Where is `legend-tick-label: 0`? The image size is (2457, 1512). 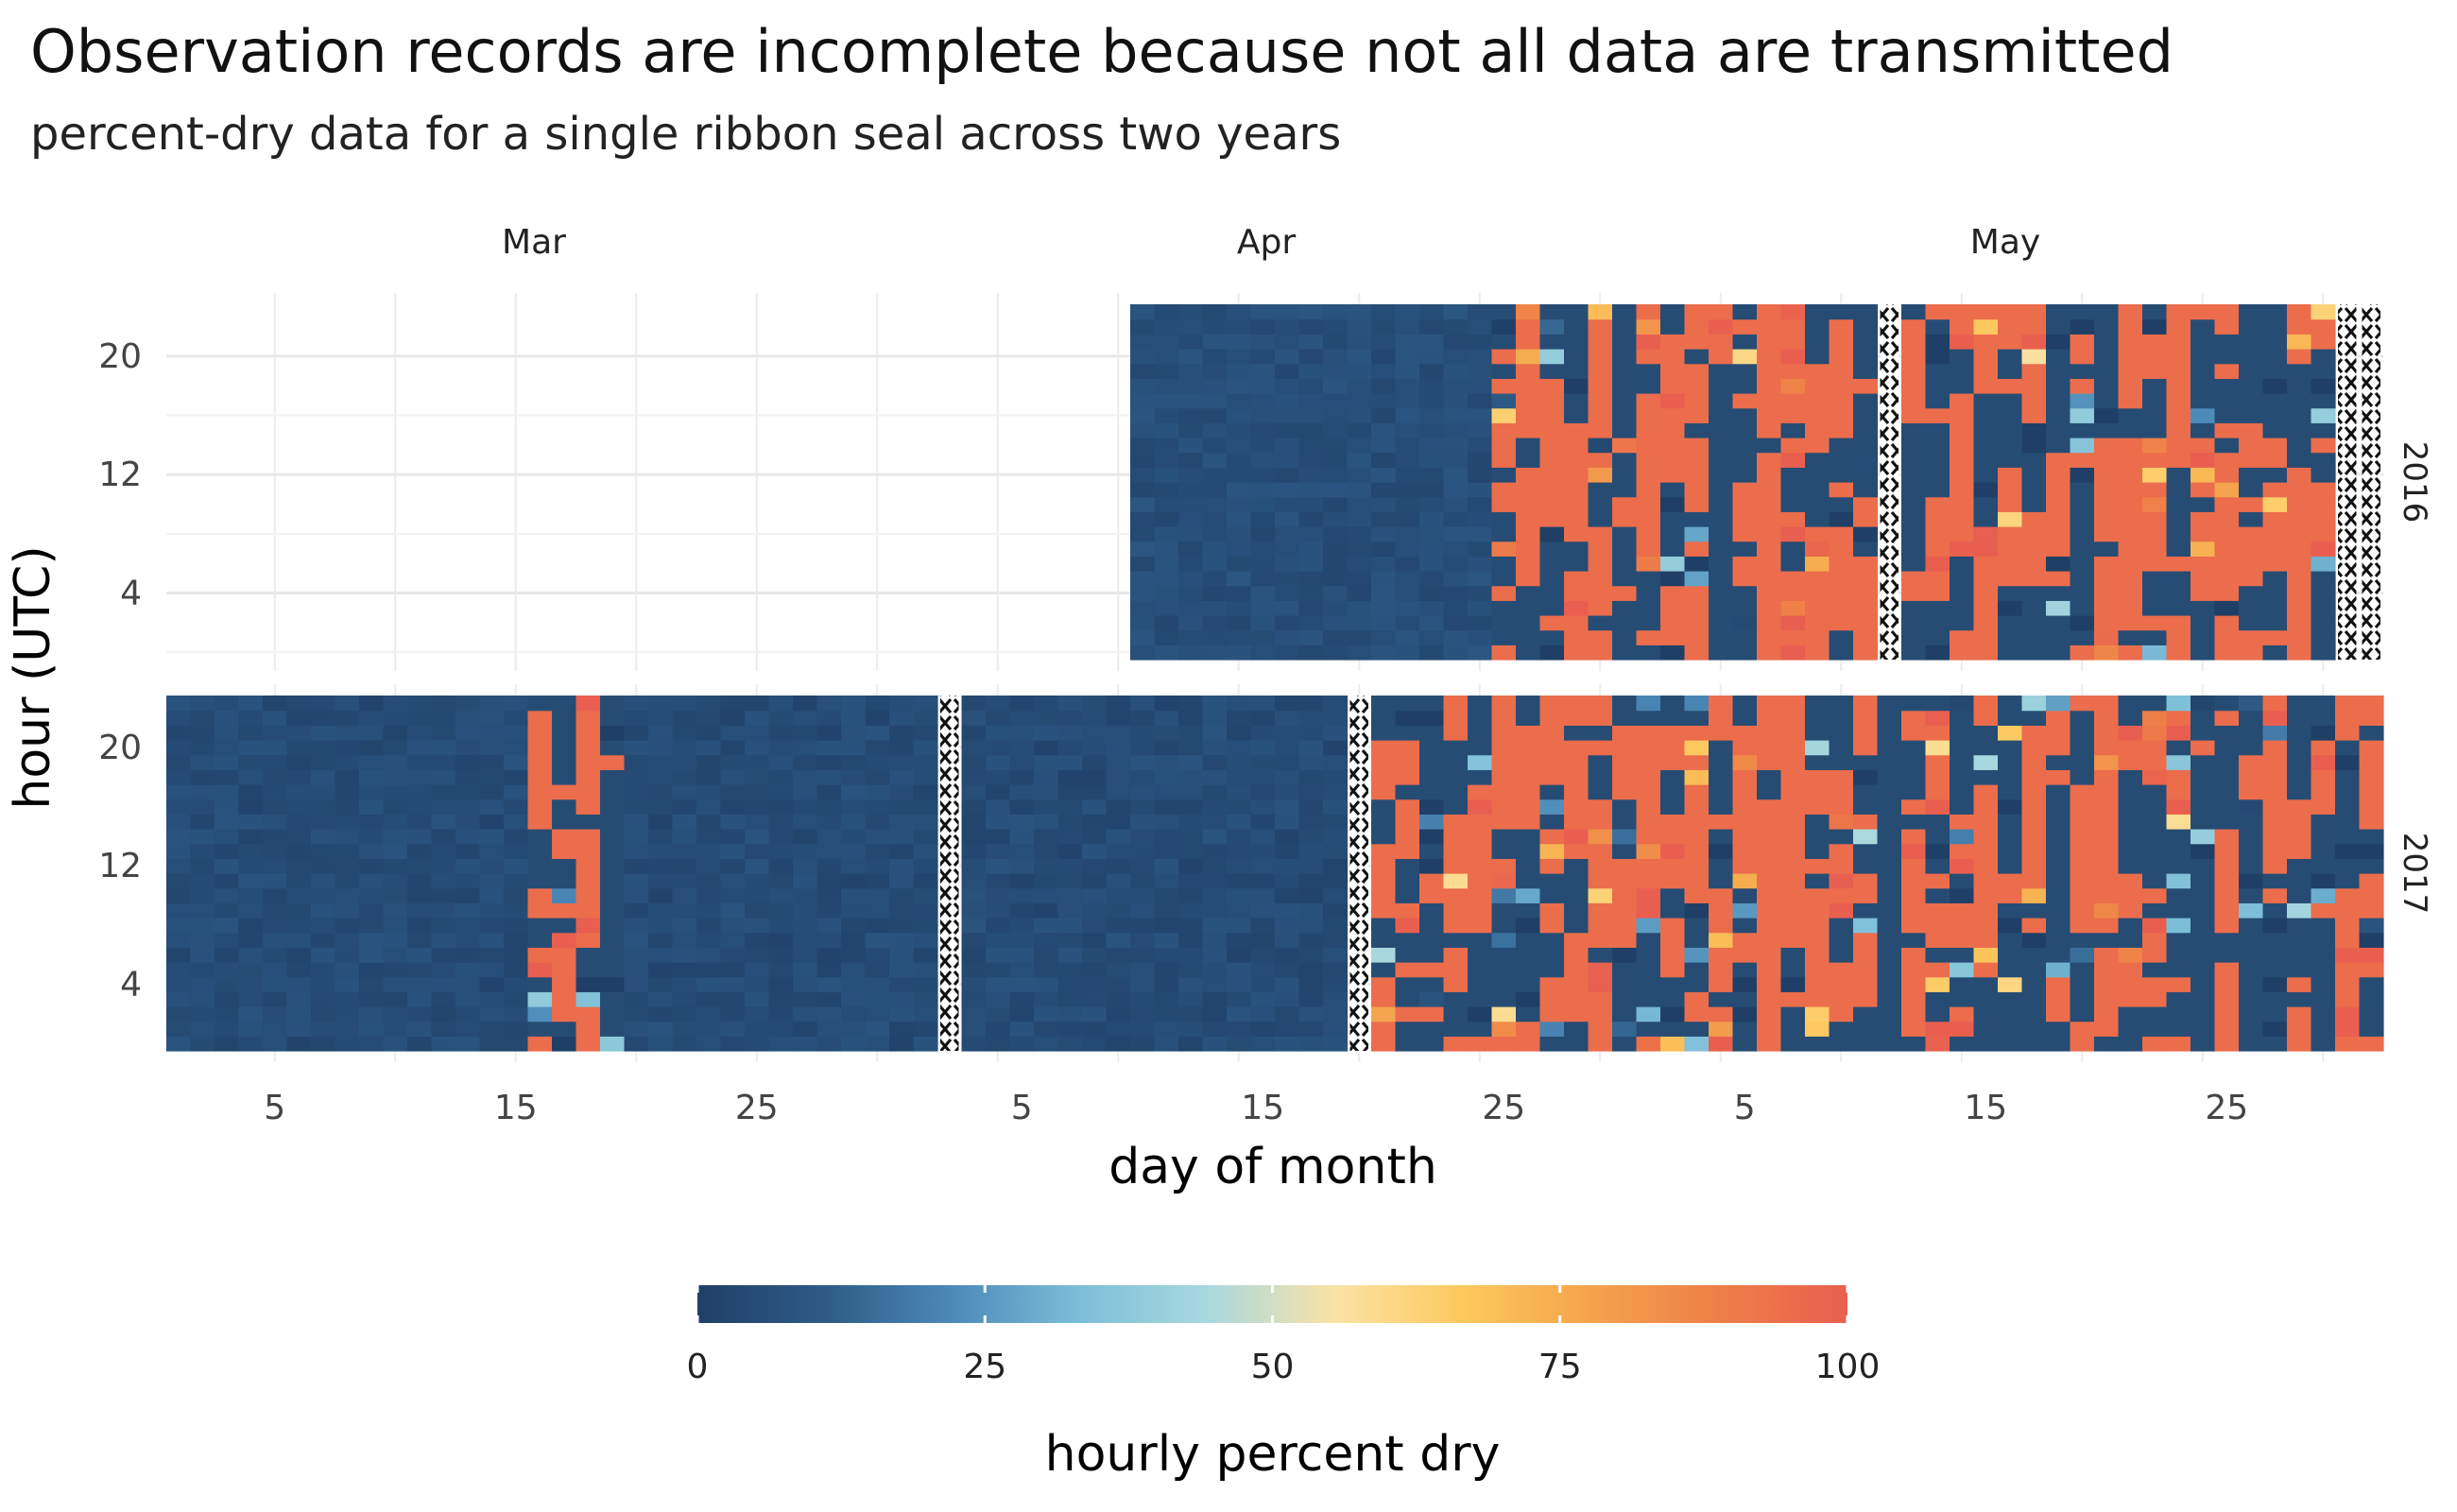 legend-tick-label: 0 is located at coordinates (698, 1367).